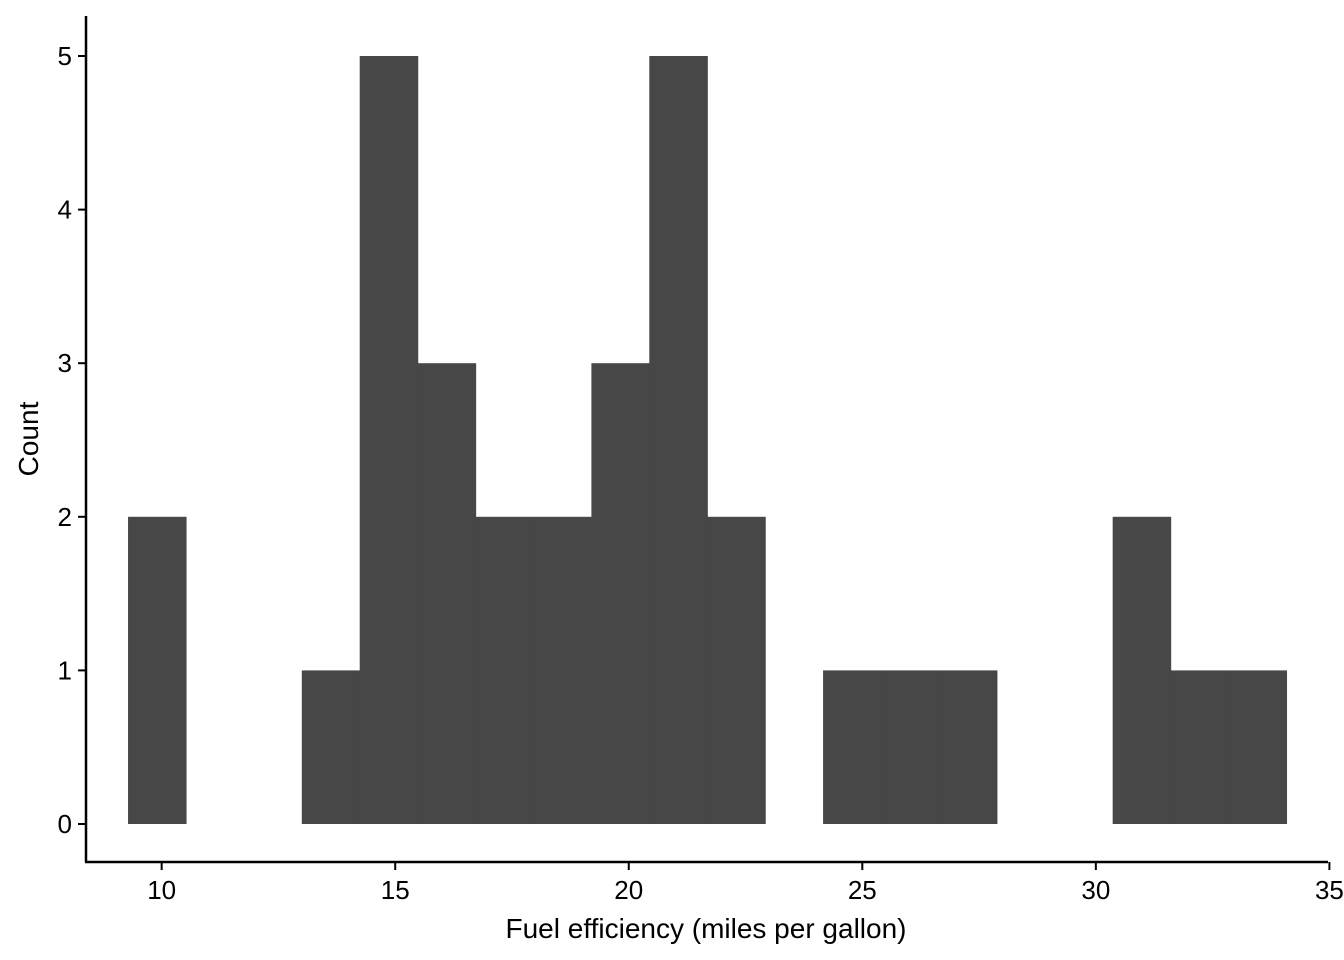 The height and width of the screenshot is (960, 1344). Describe the element at coordinates (395, 890) in the screenshot. I see `x-tick-label: 15` at that location.